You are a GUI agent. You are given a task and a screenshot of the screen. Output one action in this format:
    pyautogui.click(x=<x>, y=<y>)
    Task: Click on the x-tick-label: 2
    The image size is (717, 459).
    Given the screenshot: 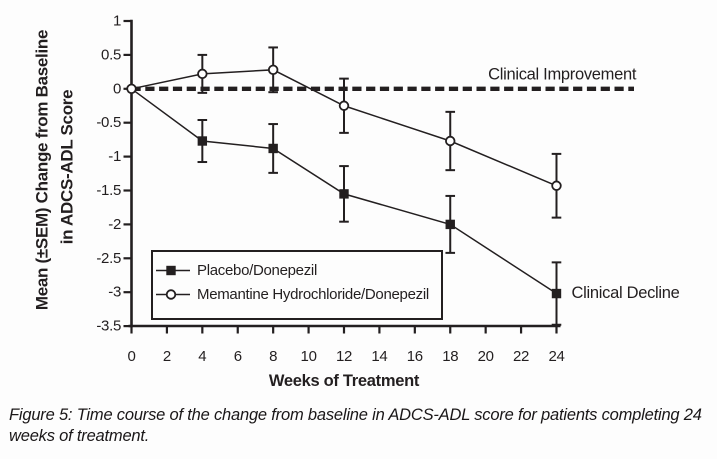 What is the action you would take?
    pyautogui.click(x=167, y=356)
    